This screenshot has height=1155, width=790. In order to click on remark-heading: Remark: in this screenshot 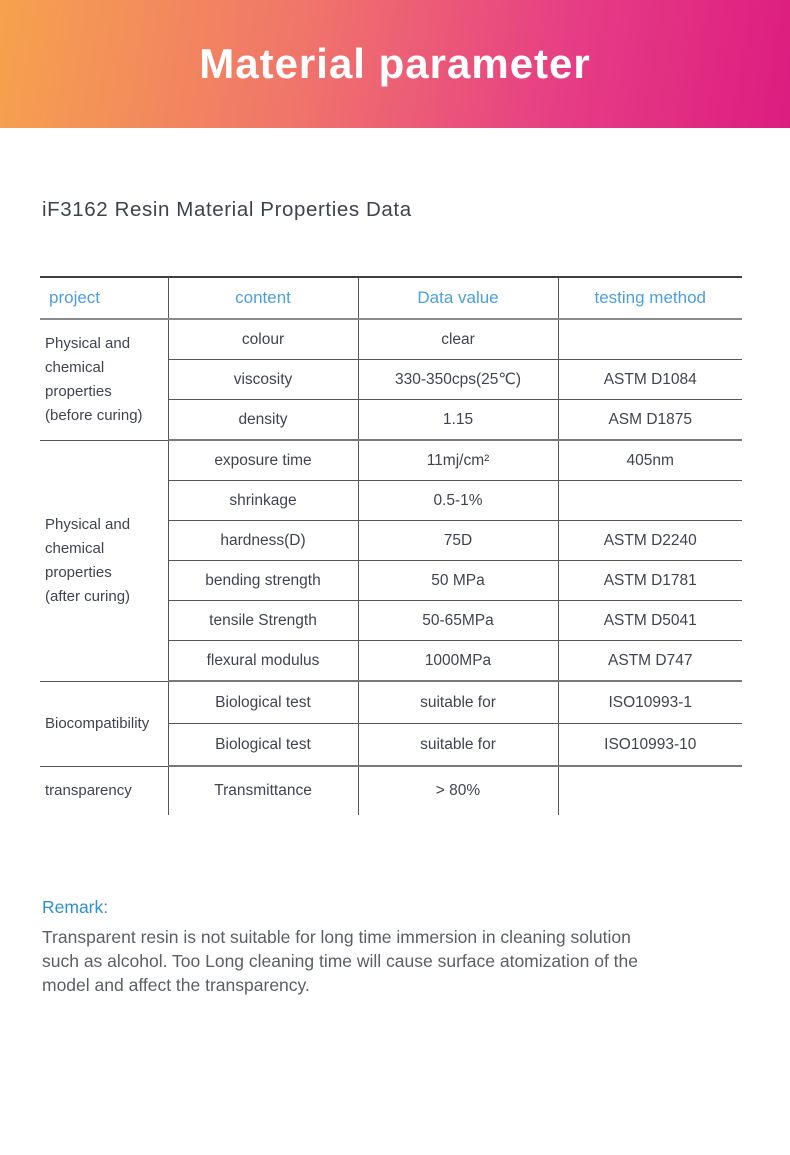, I will do `click(75, 907)`.